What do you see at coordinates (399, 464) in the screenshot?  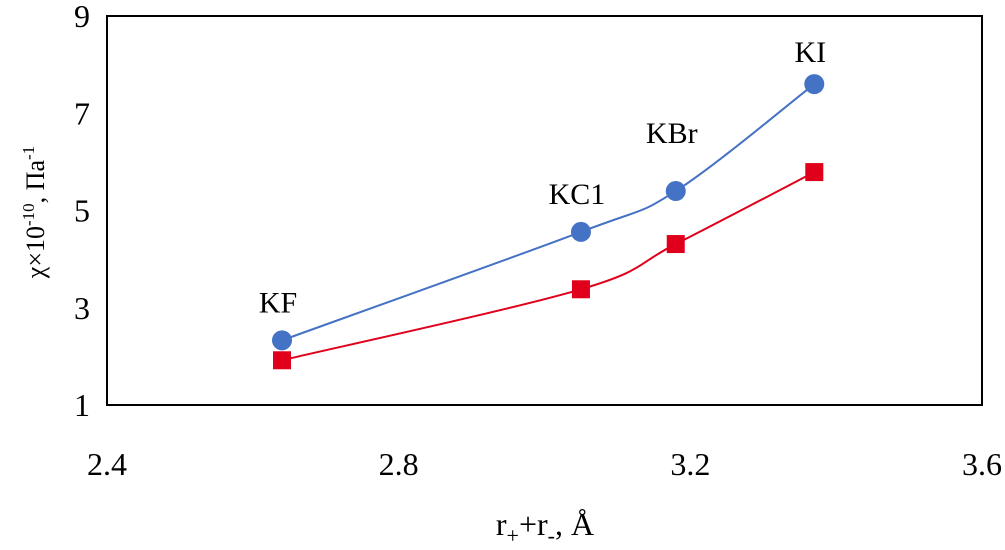 I see `x-tick-label: 2.8` at bounding box center [399, 464].